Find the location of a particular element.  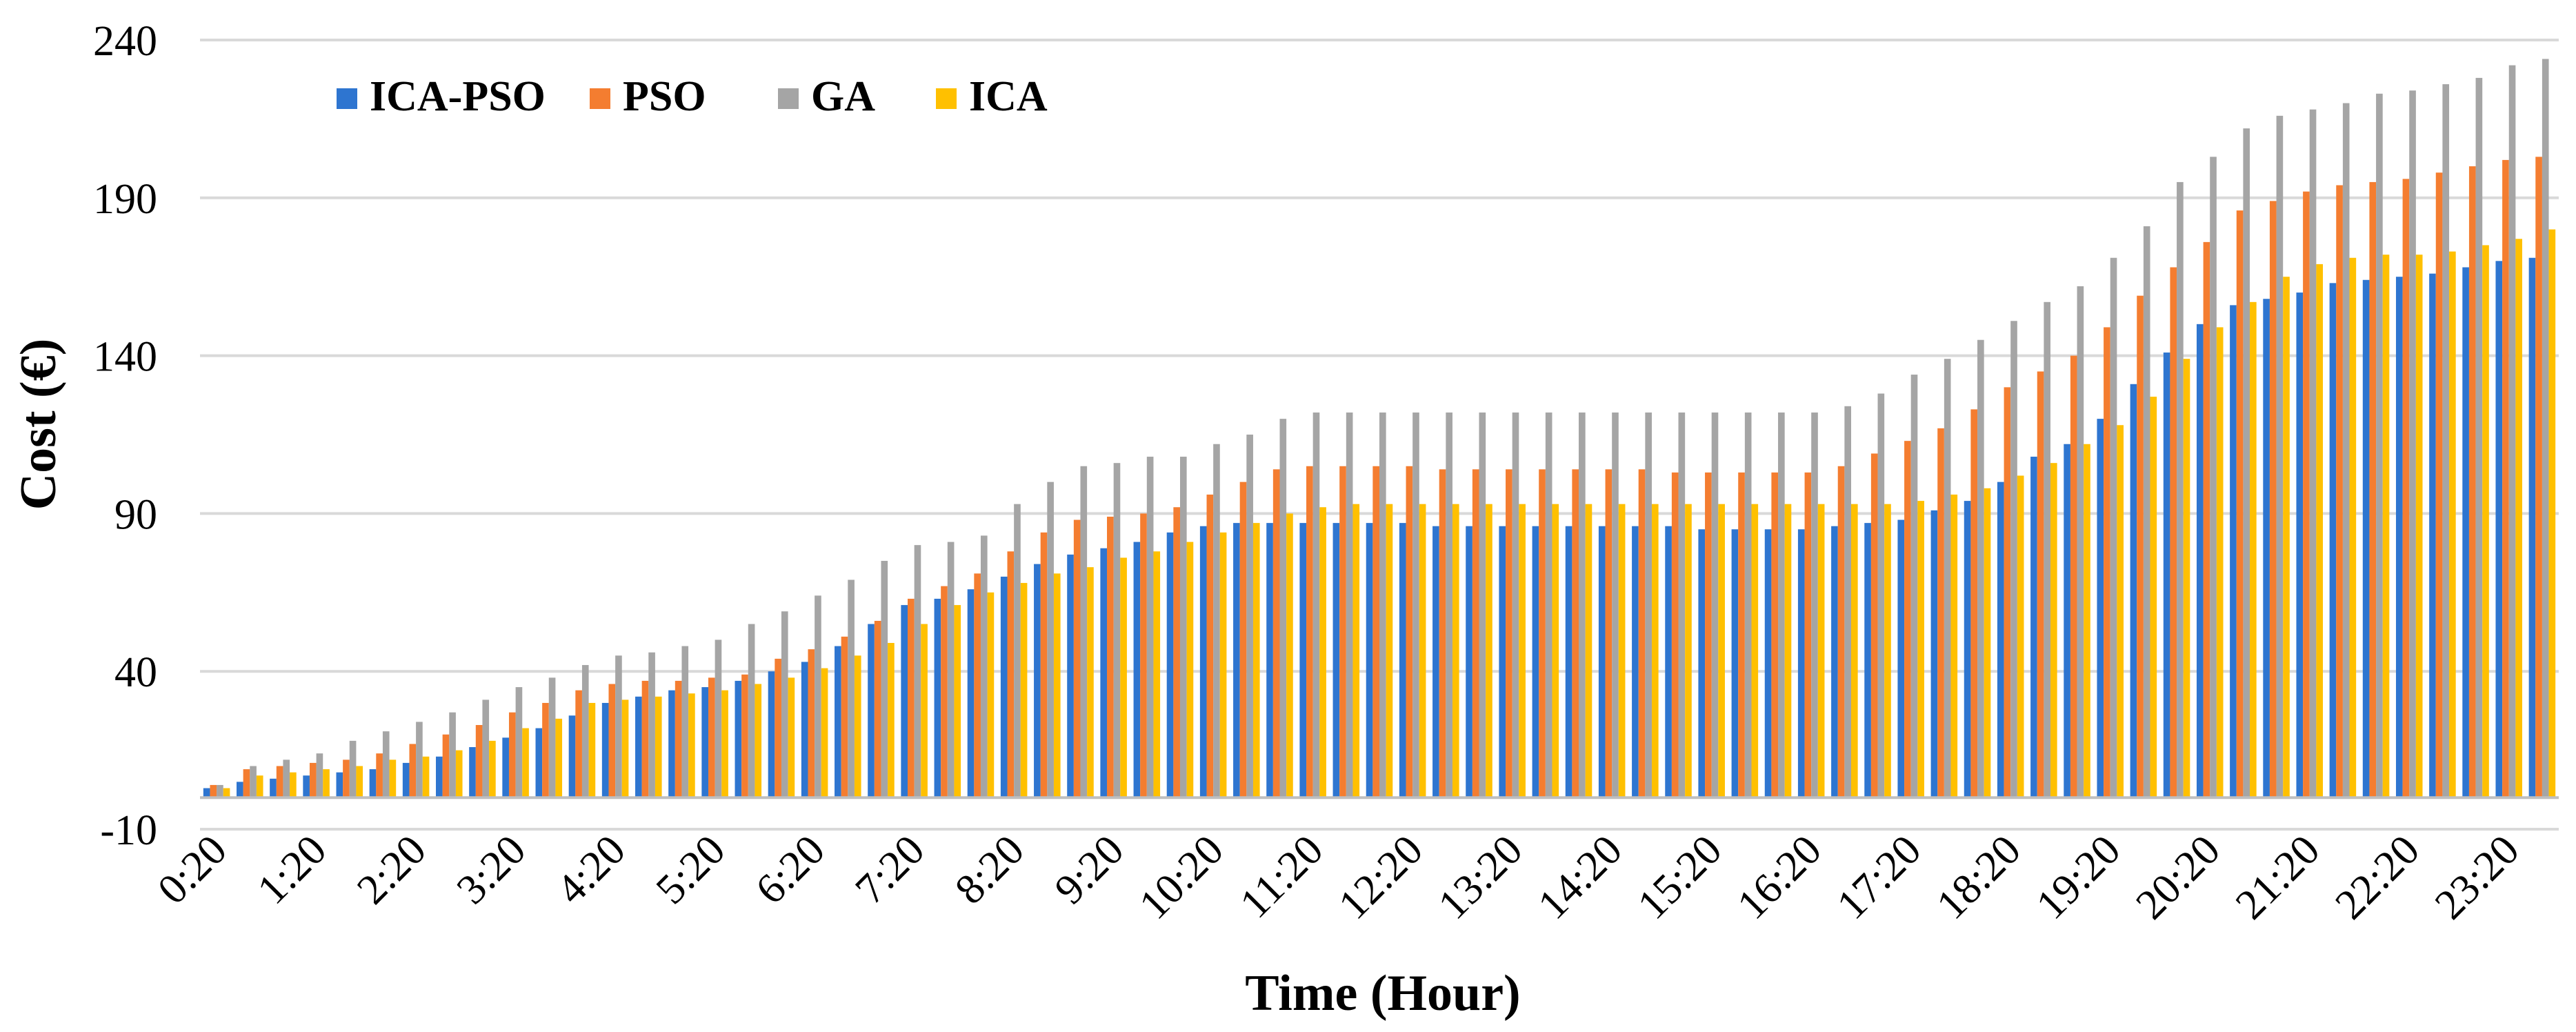

x-tick-label: 14:20 is located at coordinates (1580, 877).